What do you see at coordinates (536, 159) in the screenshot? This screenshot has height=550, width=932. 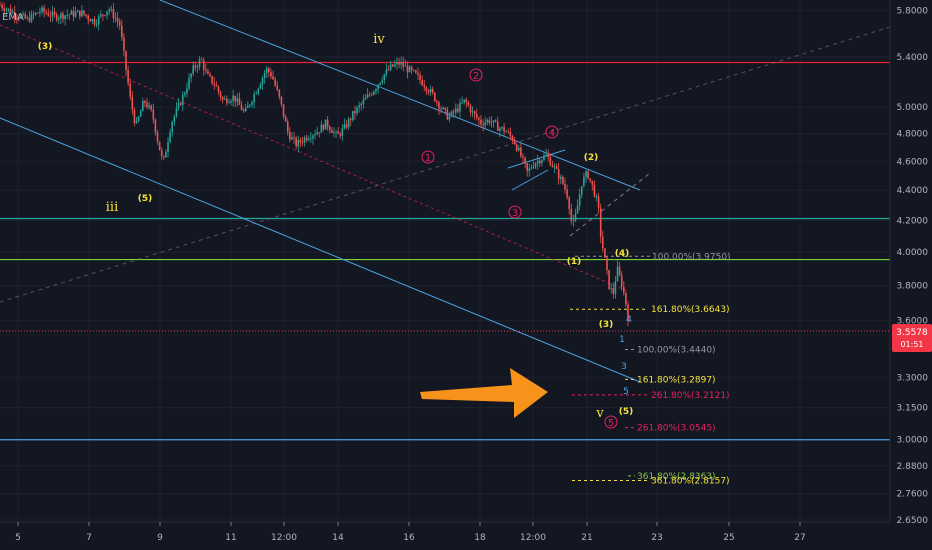 I see `wedge-upper-line` at bounding box center [536, 159].